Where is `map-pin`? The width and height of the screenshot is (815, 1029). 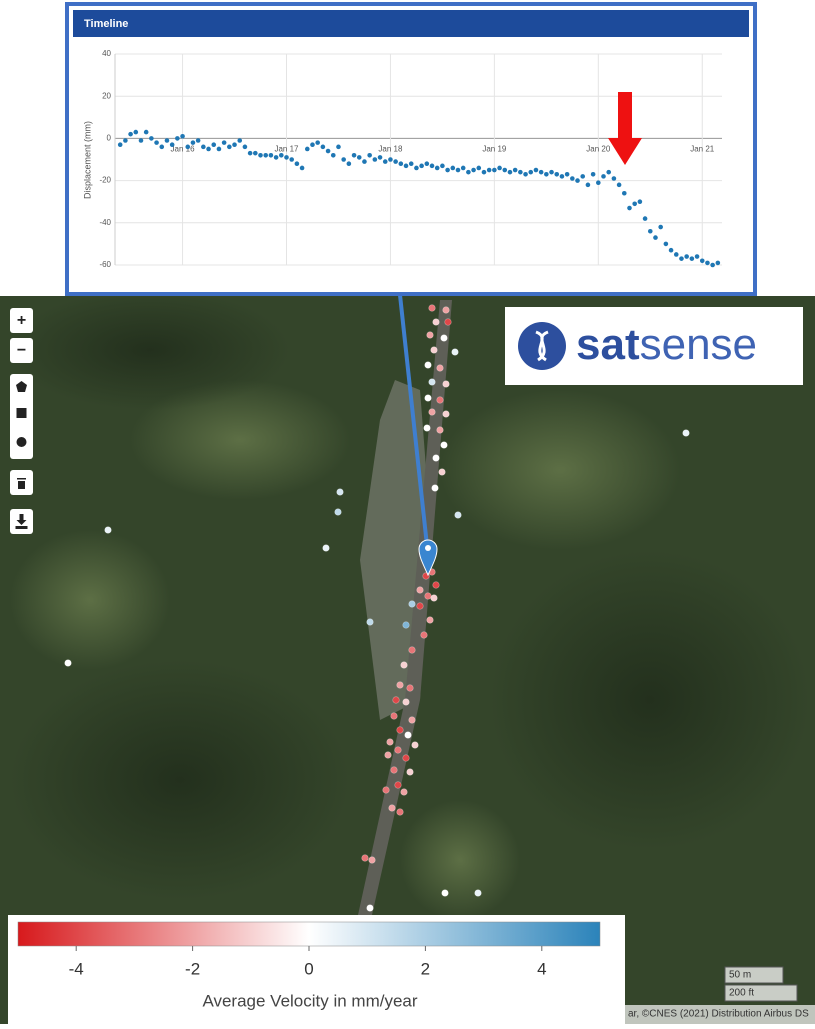 map-pin is located at coordinates (428, 558).